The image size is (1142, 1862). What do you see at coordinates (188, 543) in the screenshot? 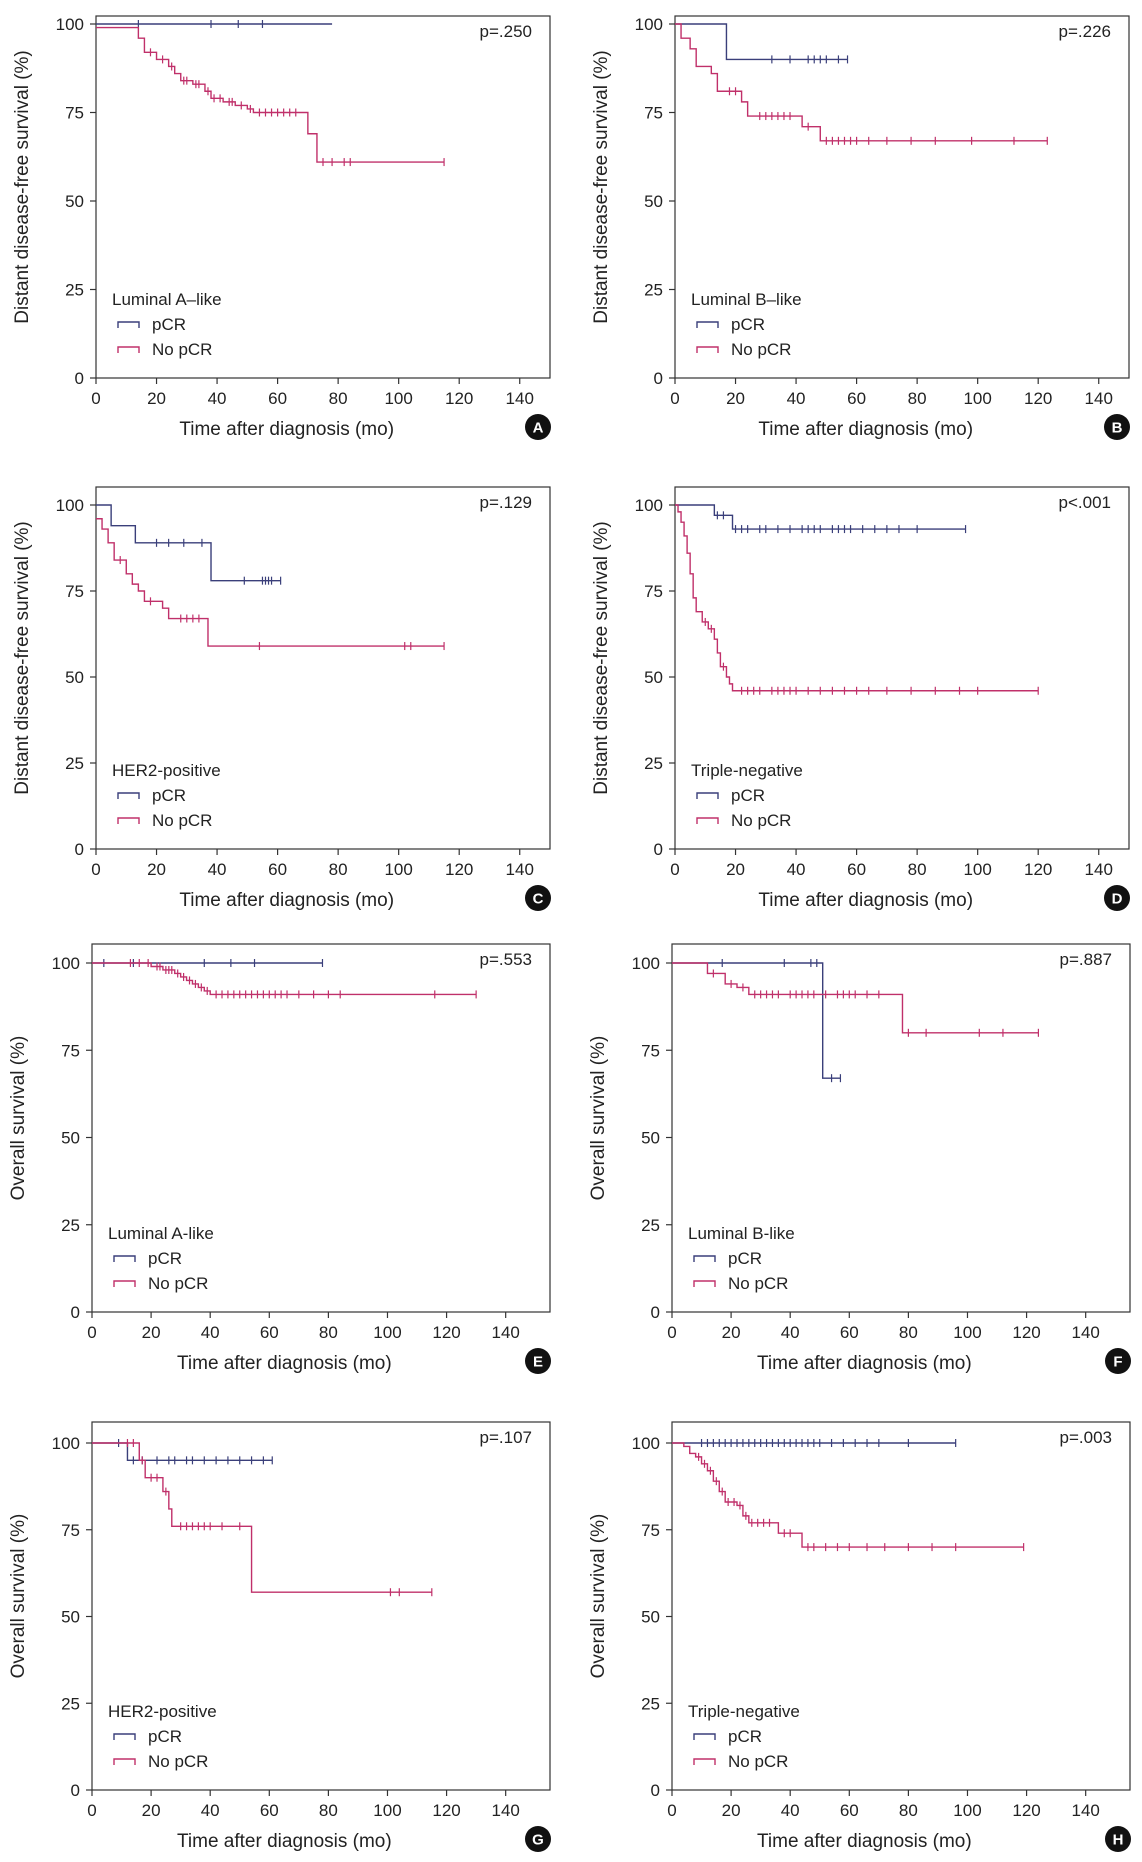
I see `km-curve-pcr` at bounding box center [188, 543].